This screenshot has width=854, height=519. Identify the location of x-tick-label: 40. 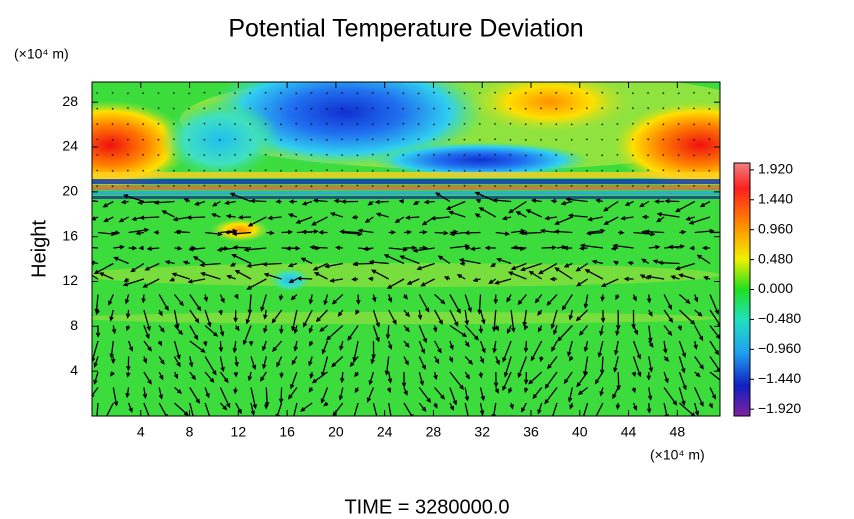
(580, 432).